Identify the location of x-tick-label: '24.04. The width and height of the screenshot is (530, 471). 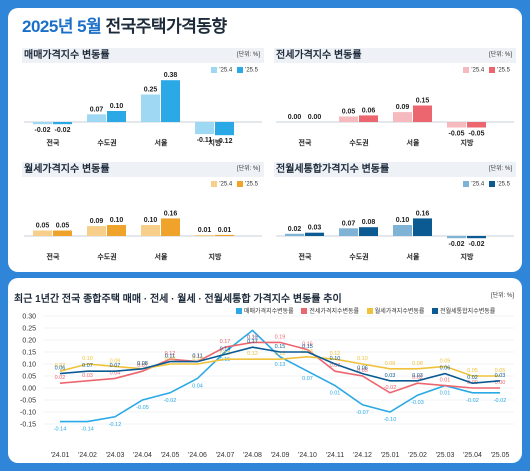
(142, 455).